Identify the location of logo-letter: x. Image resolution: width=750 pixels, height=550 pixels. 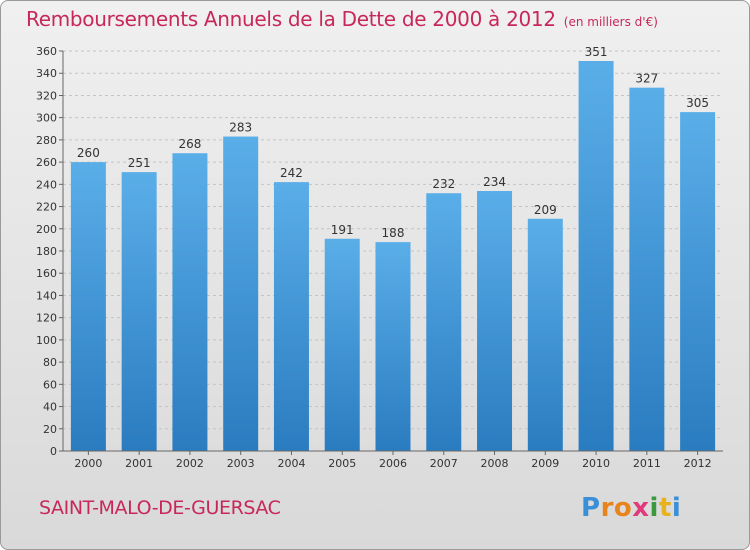
(641, 508).